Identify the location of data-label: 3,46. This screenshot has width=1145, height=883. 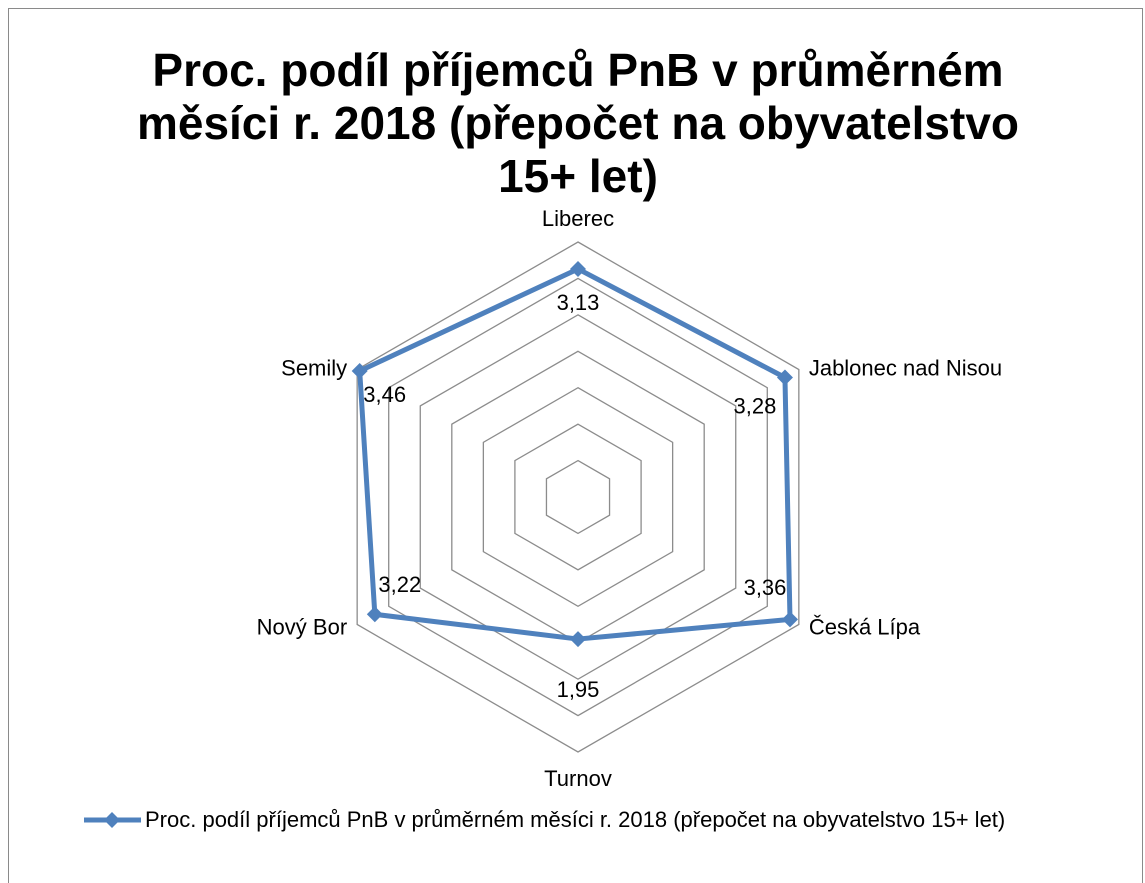
(384, 394).